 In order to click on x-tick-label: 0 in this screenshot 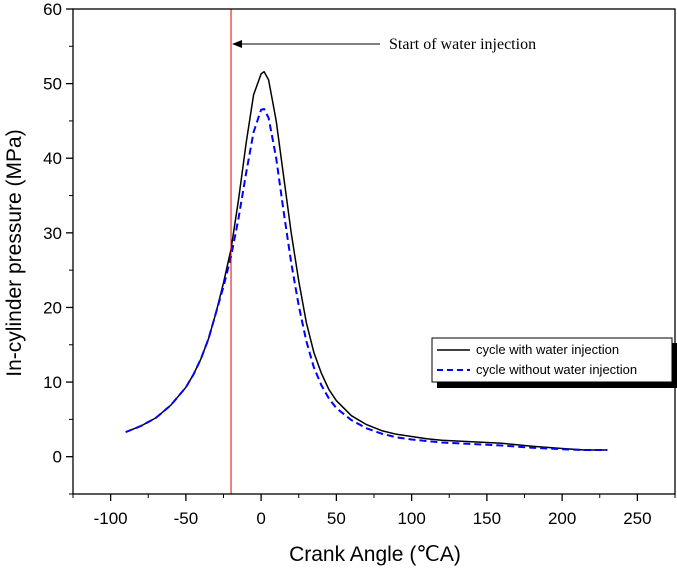, I will do `click(260, 518)`.